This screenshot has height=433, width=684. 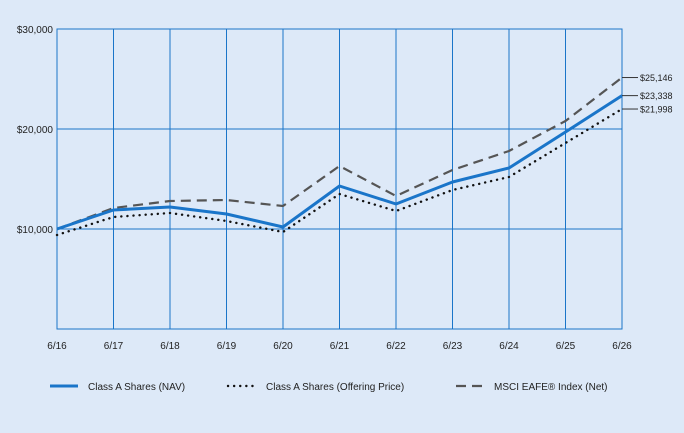 I want to click on x-tick-label: 6/22, so click(x=396, y=346).